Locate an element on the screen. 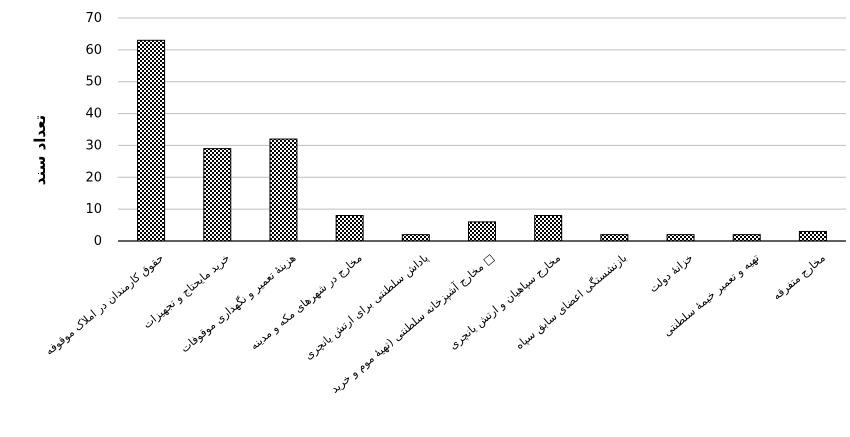 This screenshot has width=850, height=437. y-tick-label: 50 is located at coordinates (93, 82).